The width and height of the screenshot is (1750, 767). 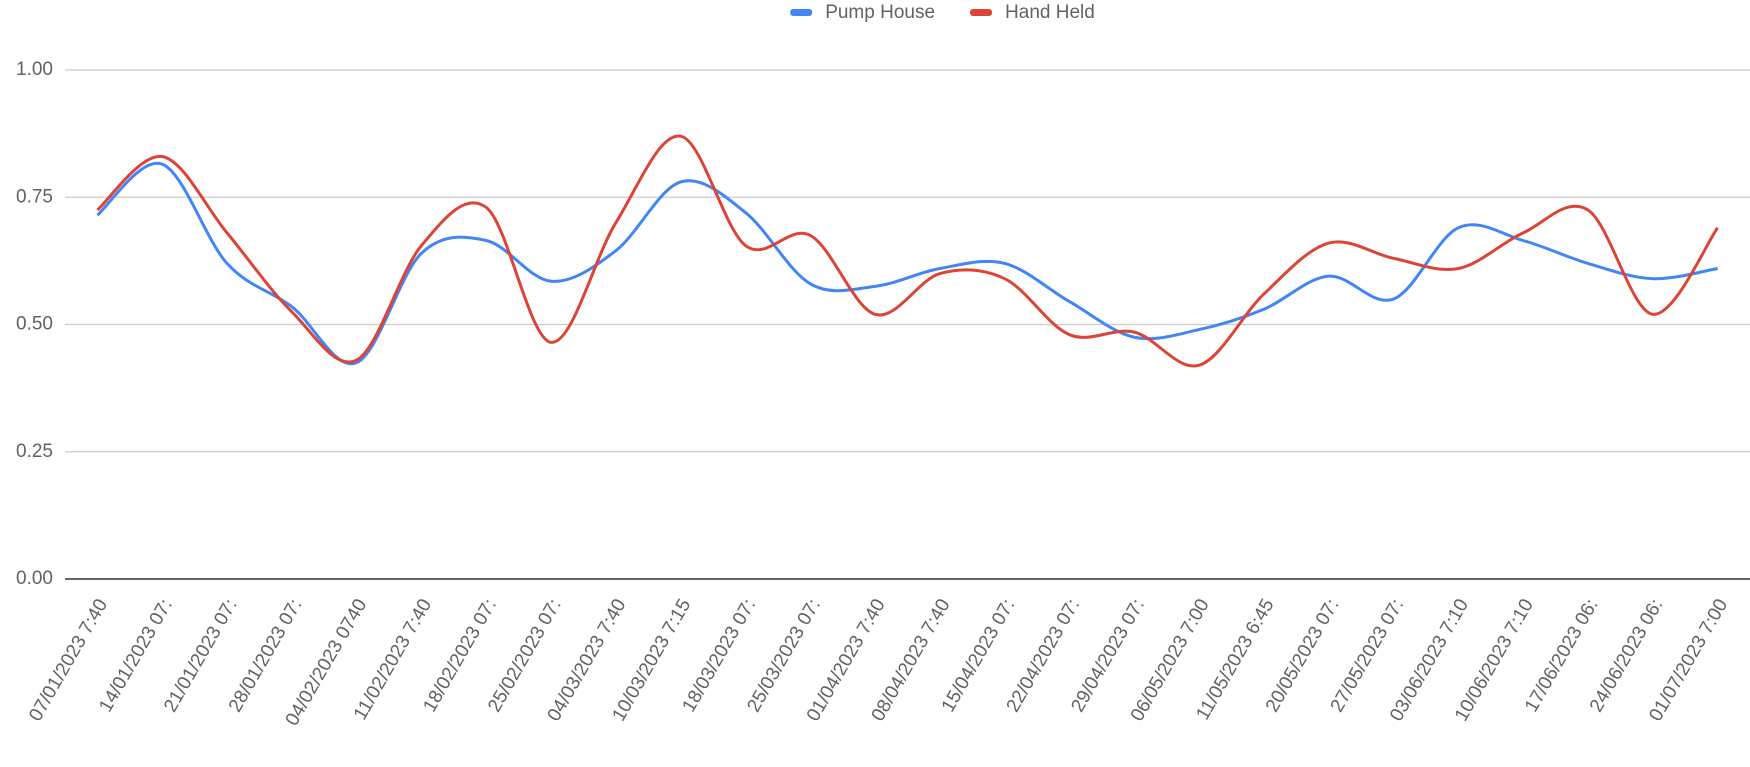 I want to click on y-tick-label: 0.00, so click(x=34, y=578).